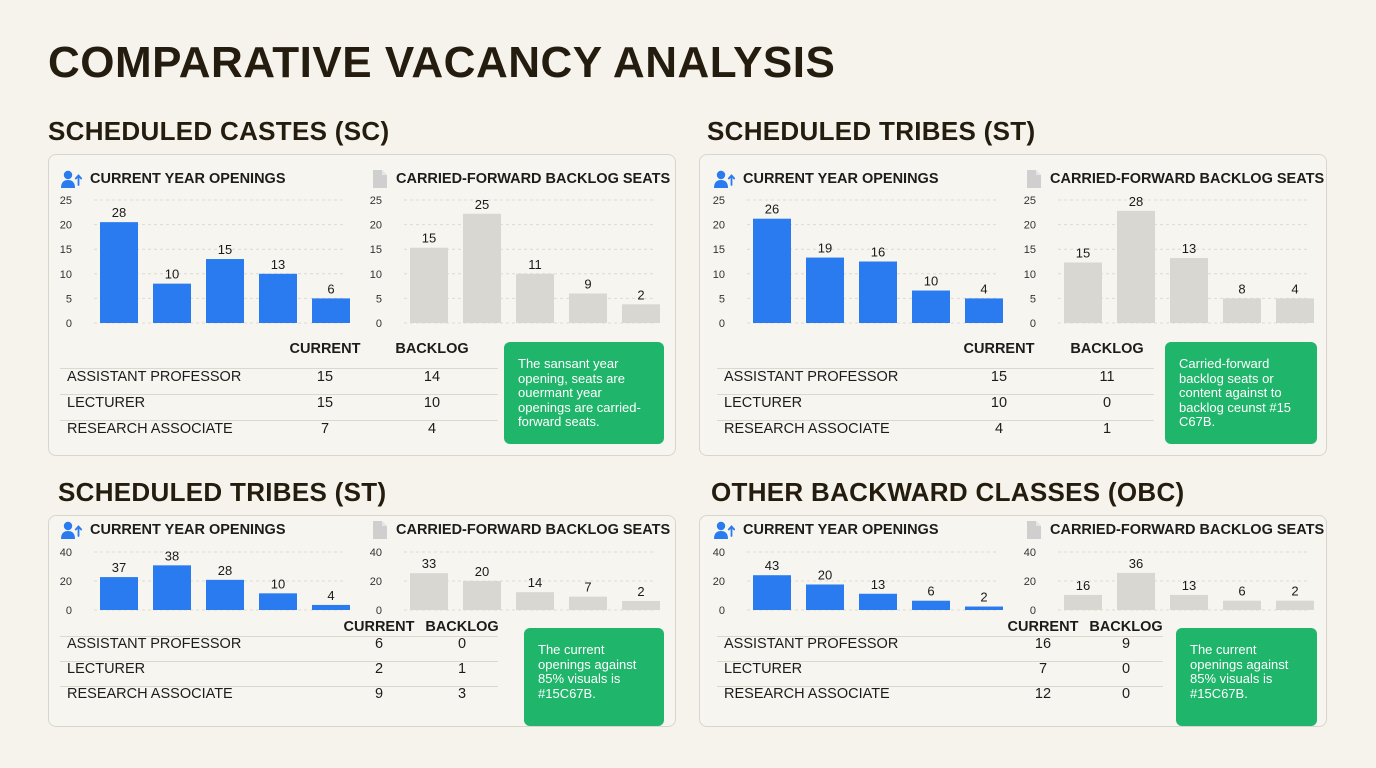 The width and height of the screenshot is (1376, 768). Describe the element at coordinates (205, 262) in the screenshot. I see `current-openings-chart: 0 5 10 15 20 25 28 10 15 13 6` at that location.